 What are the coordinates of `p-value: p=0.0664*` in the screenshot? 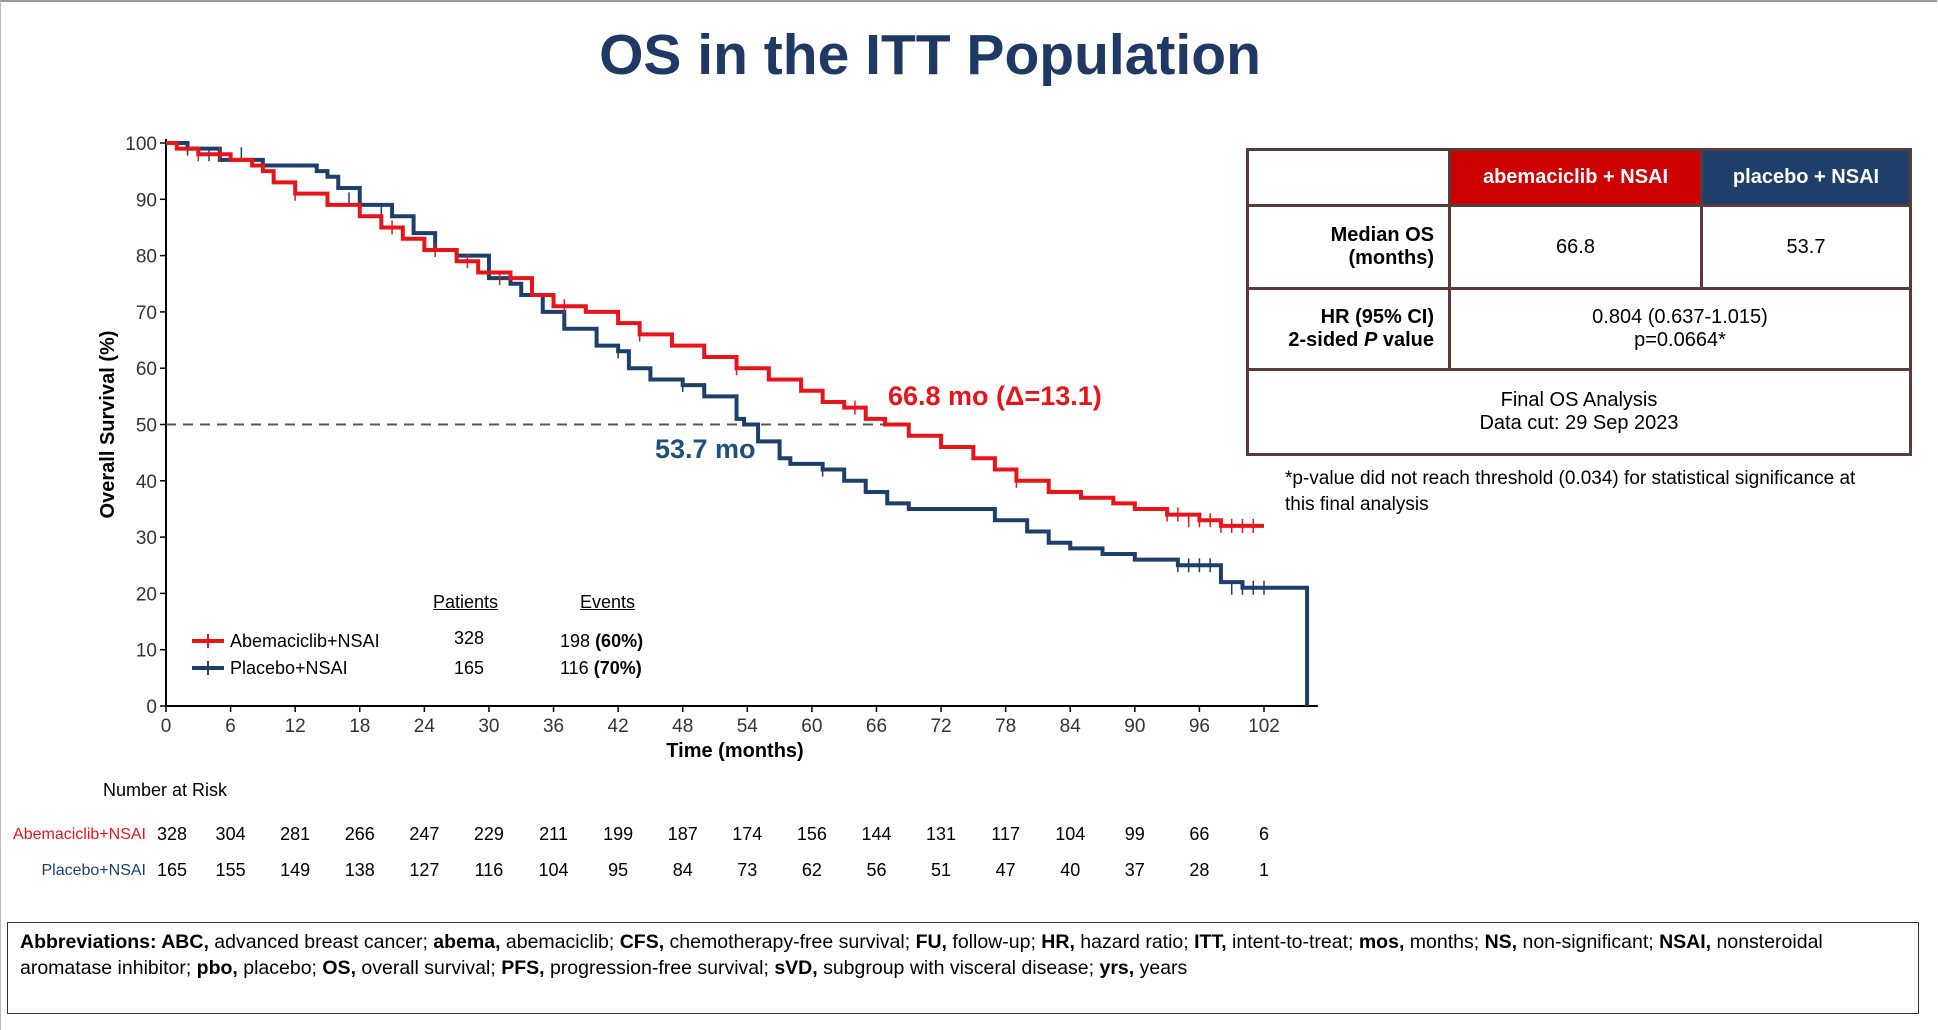 It's located at (1680, 340).